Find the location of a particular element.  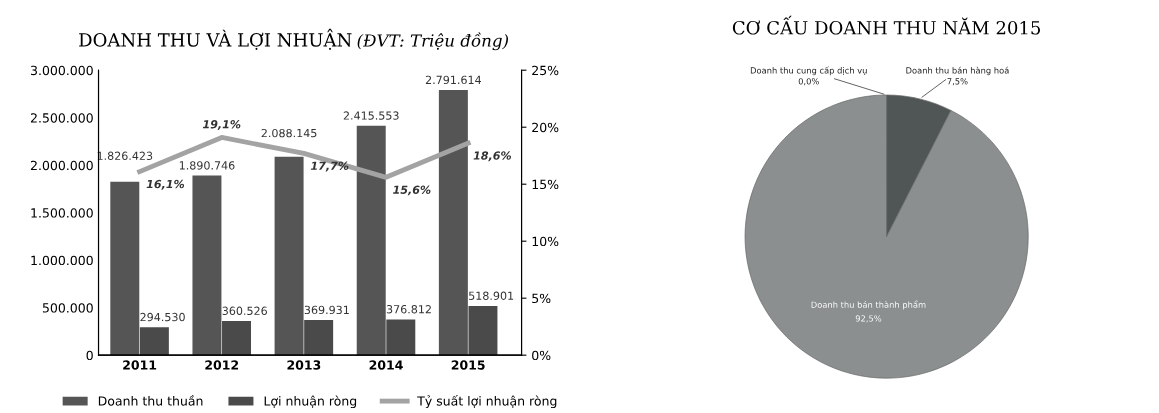

data-label: 2.088.145 is located at coordinates (289, 133).